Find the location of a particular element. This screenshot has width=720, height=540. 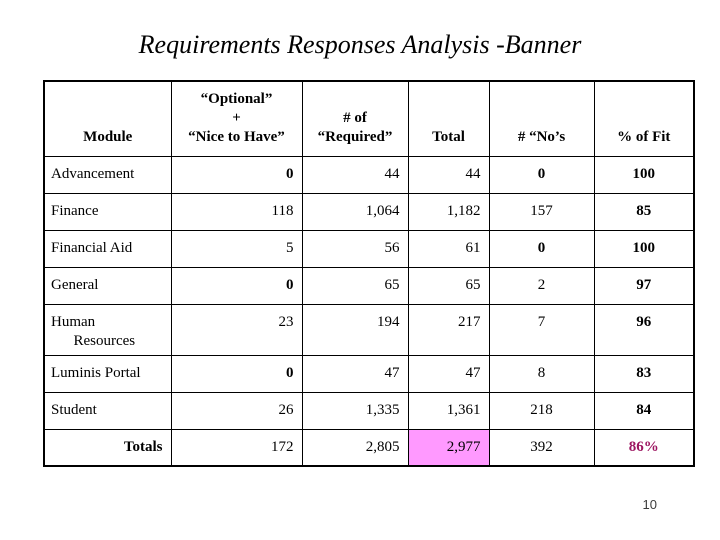

value-cell: 7 is located at coordinates (541, 329).